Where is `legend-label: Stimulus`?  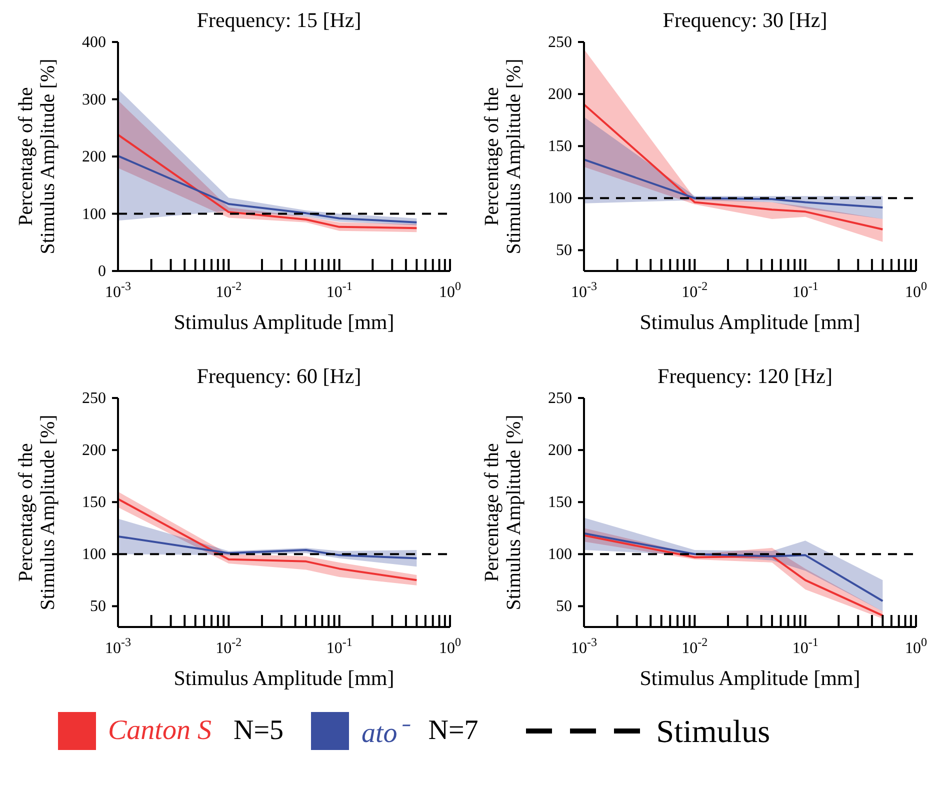
legend-label: Stimulus is located at coordinates (713, 731).